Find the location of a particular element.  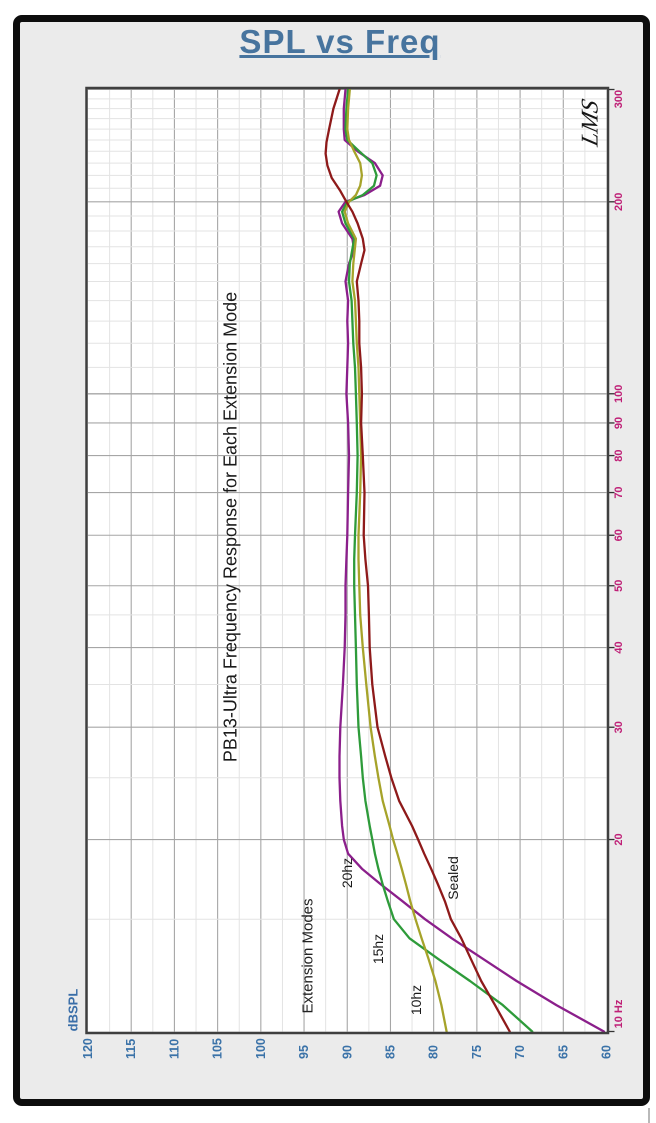

freq-tick-label: 70 is located at coordinates (619, 492).